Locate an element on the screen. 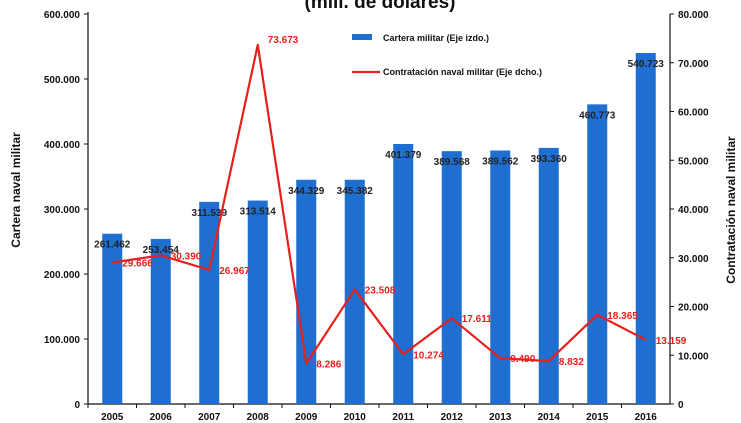  left-tick-label: 400.000 is located at coordinates (62, 145).